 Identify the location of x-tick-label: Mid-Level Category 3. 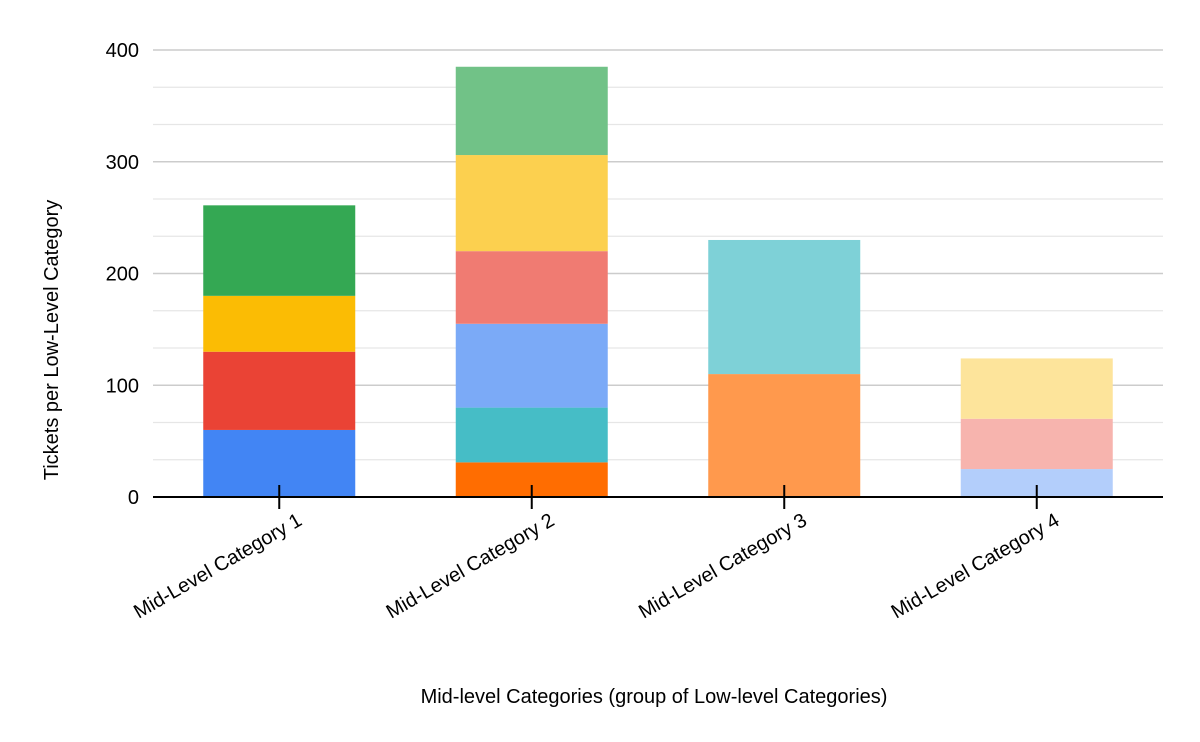
(723, 566).